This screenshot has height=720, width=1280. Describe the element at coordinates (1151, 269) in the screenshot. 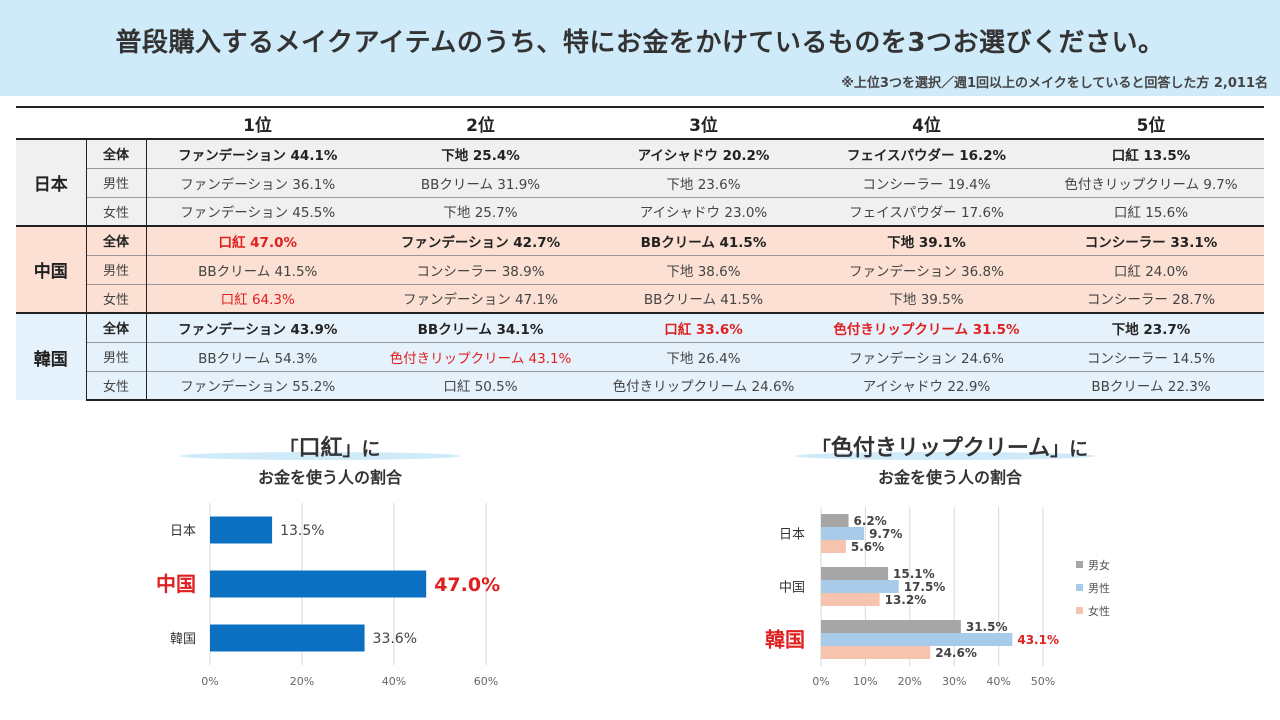

I see `rank-cell: 口紅 24.0%` at that location.